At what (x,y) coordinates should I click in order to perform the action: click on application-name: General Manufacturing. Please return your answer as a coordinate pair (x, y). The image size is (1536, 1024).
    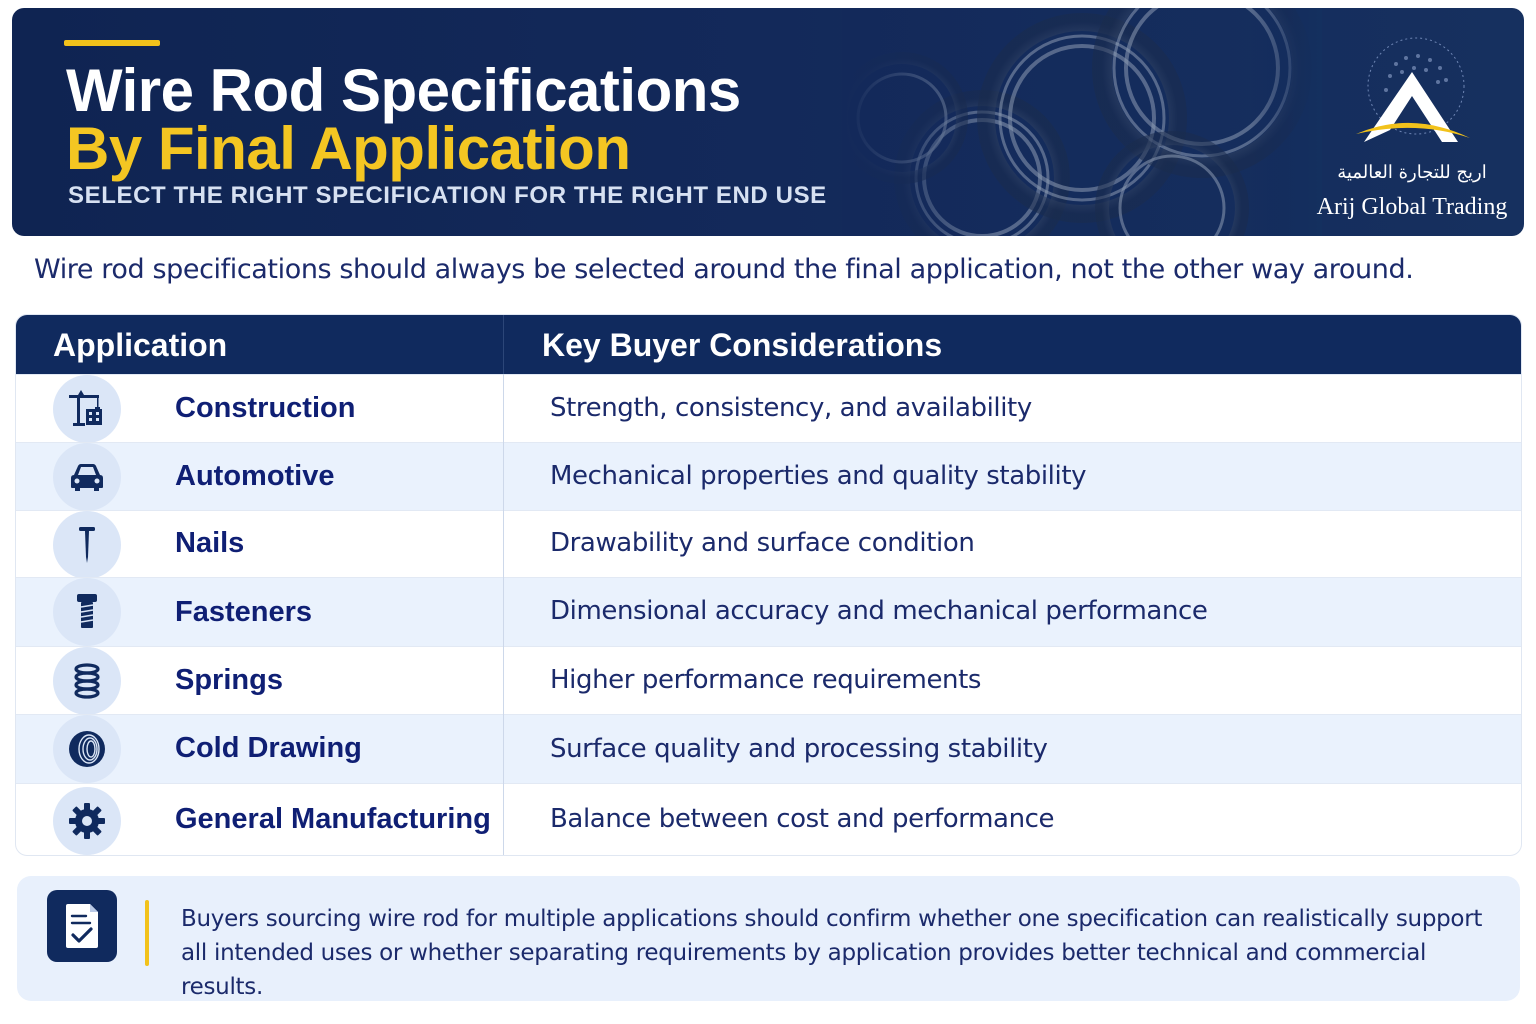
    Looking at the image, I should click on (333, 819).